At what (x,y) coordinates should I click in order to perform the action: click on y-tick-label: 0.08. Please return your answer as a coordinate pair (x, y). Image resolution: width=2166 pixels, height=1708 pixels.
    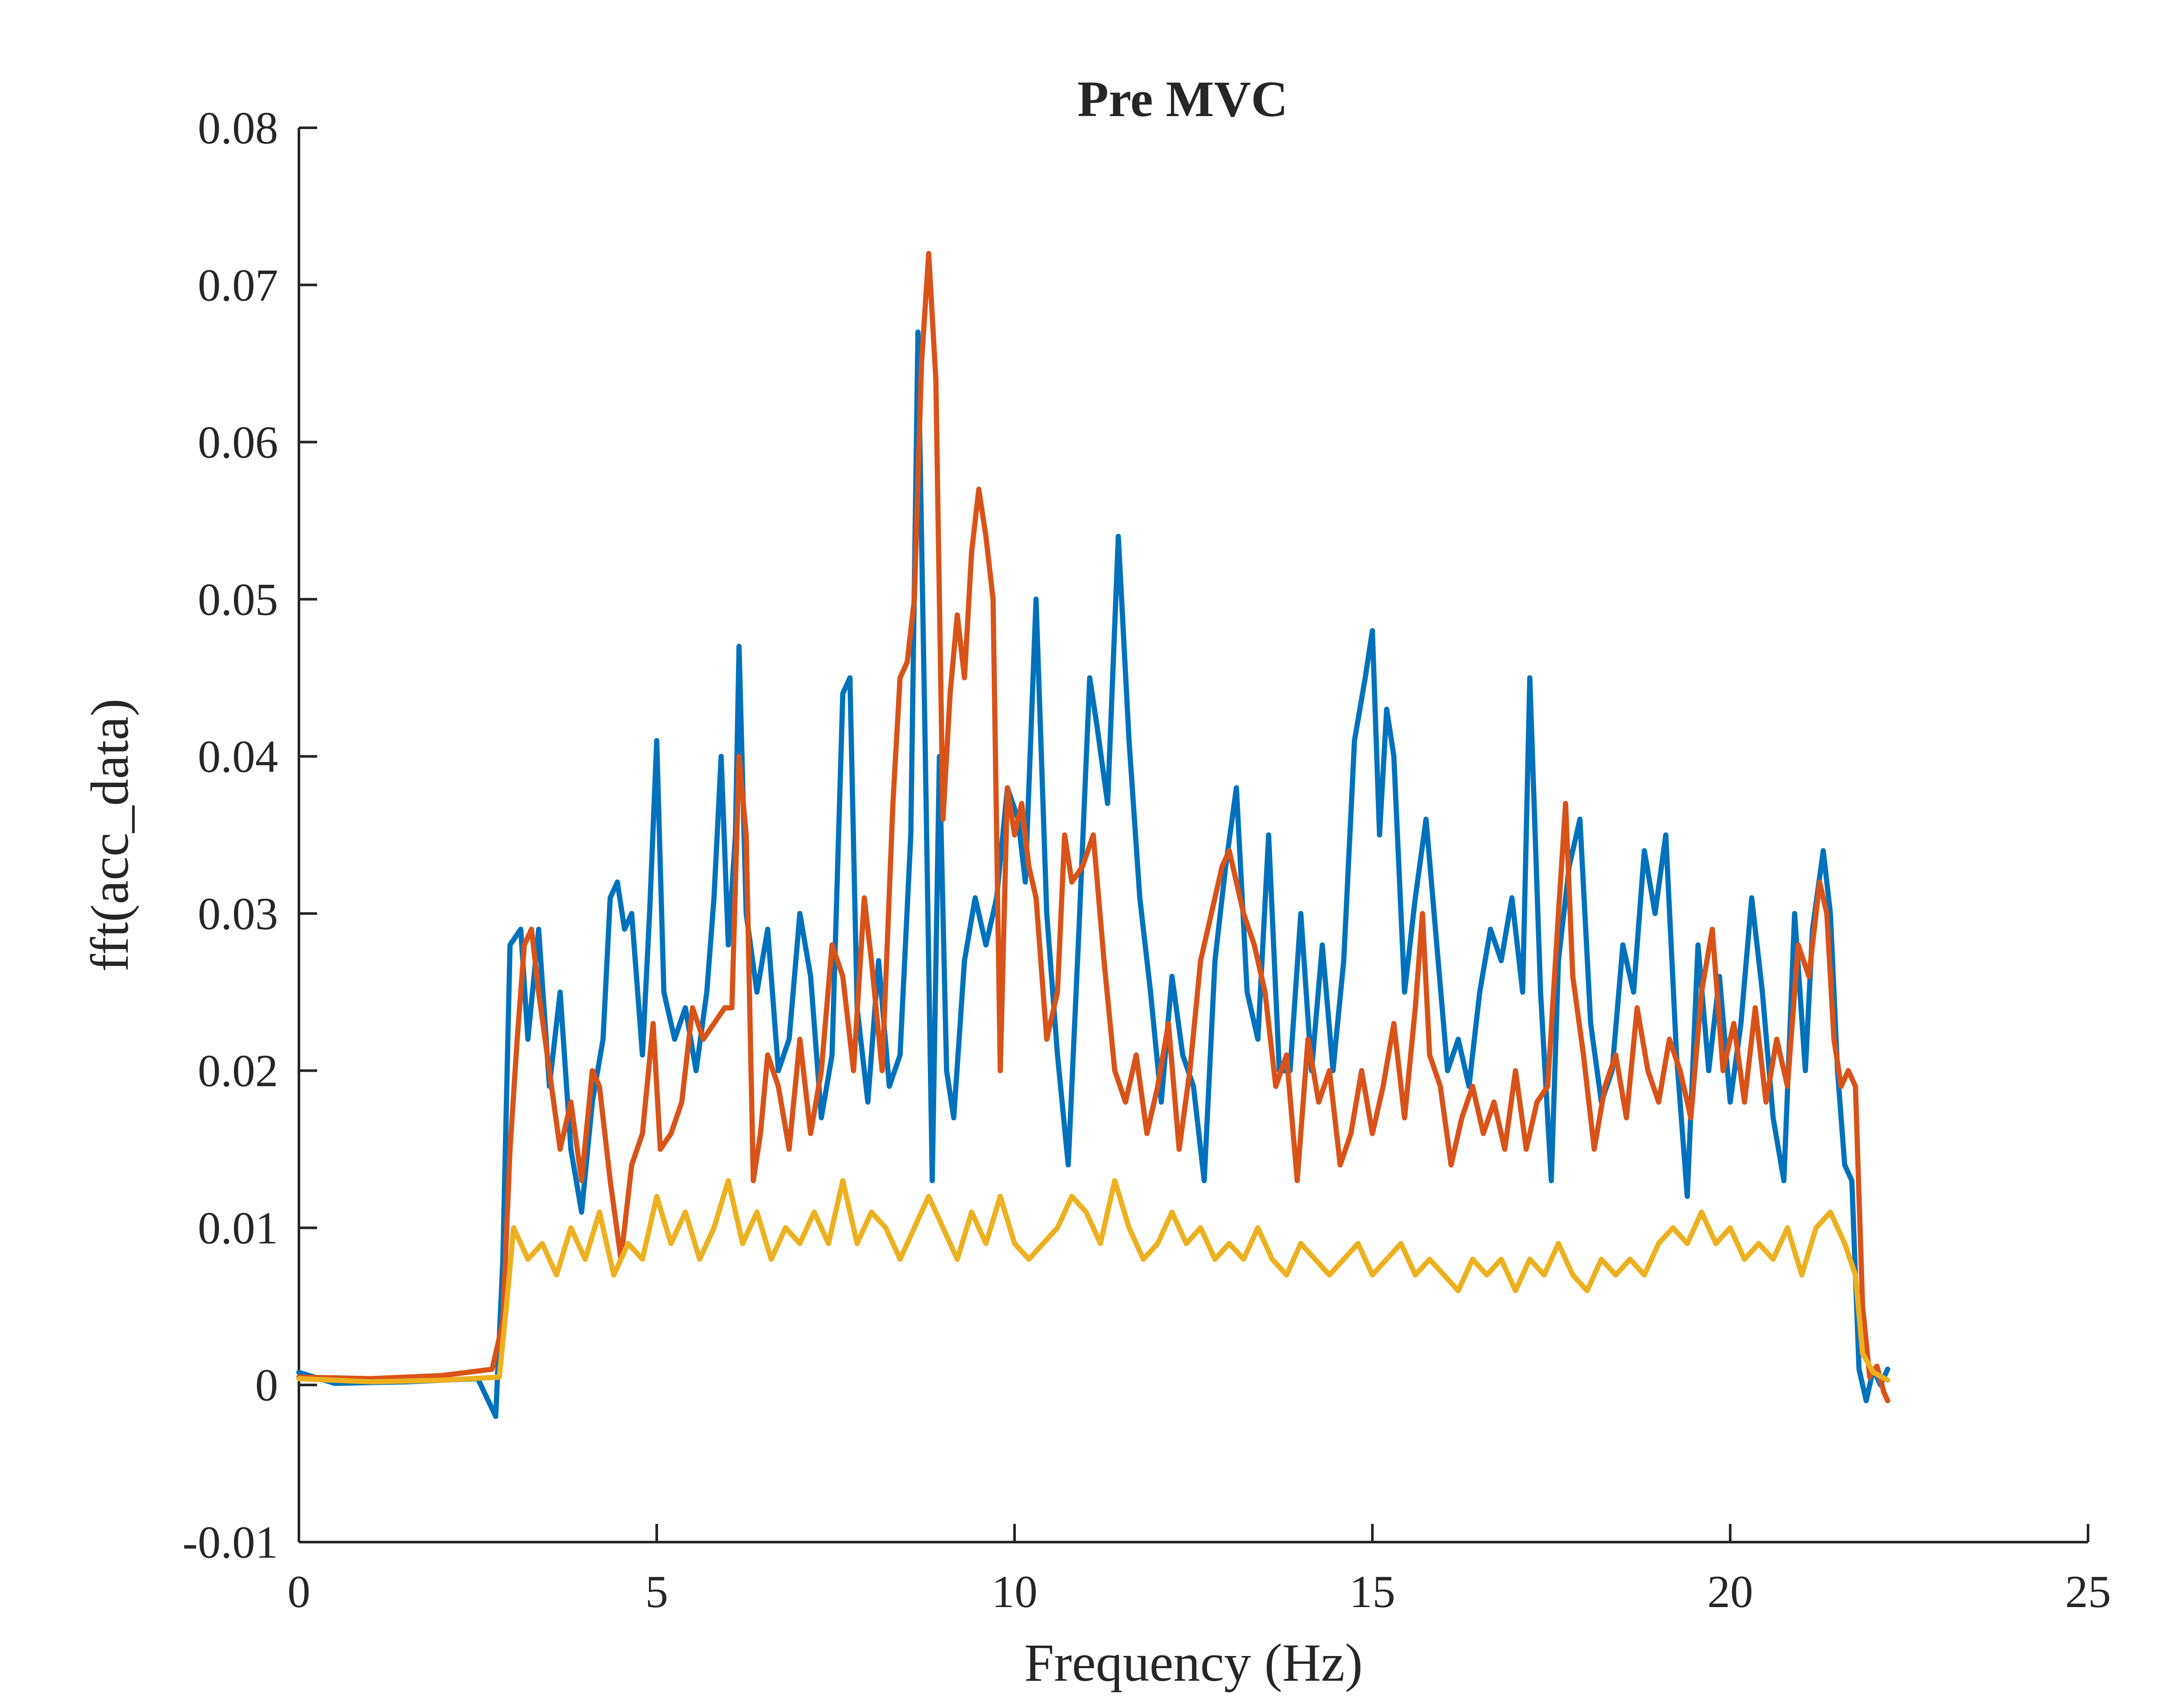
    Looking at the image, I should click on (238, 128).